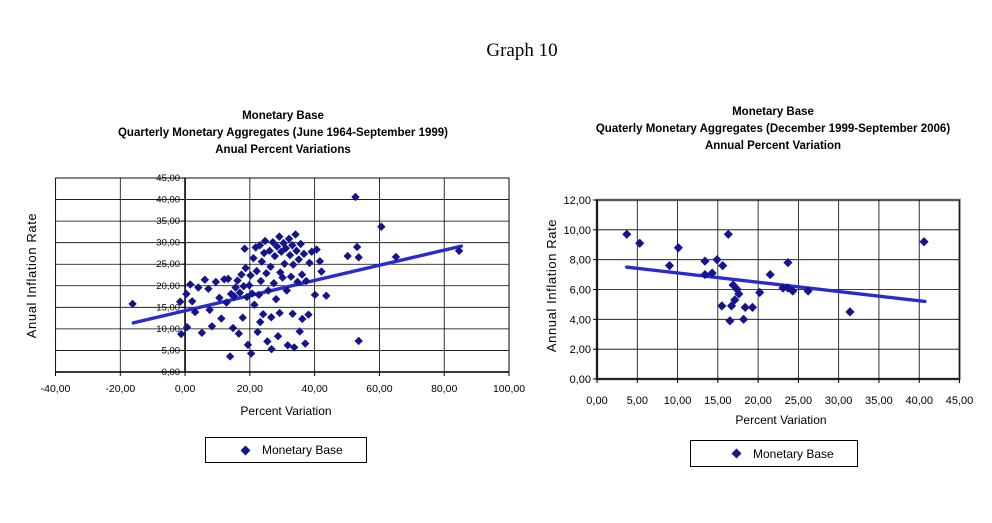 This screenshot has width=992, height=523. I want to click on right-legend-label: Monetary Base, so click(793, 453).